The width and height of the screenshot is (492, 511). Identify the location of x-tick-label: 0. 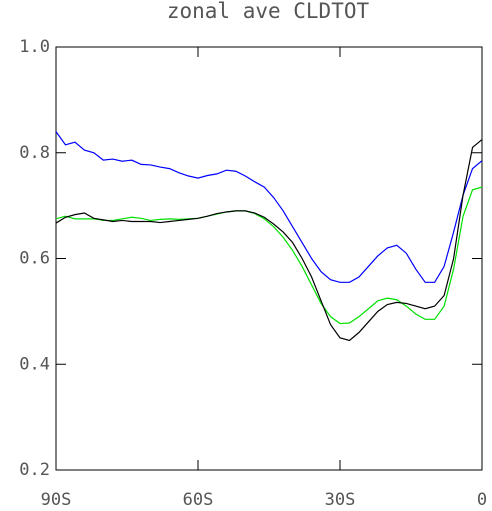
(482, 500).